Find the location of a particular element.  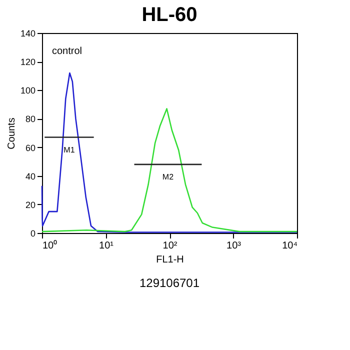

y-tick-label: 20 is located at coordinates (30, 205).